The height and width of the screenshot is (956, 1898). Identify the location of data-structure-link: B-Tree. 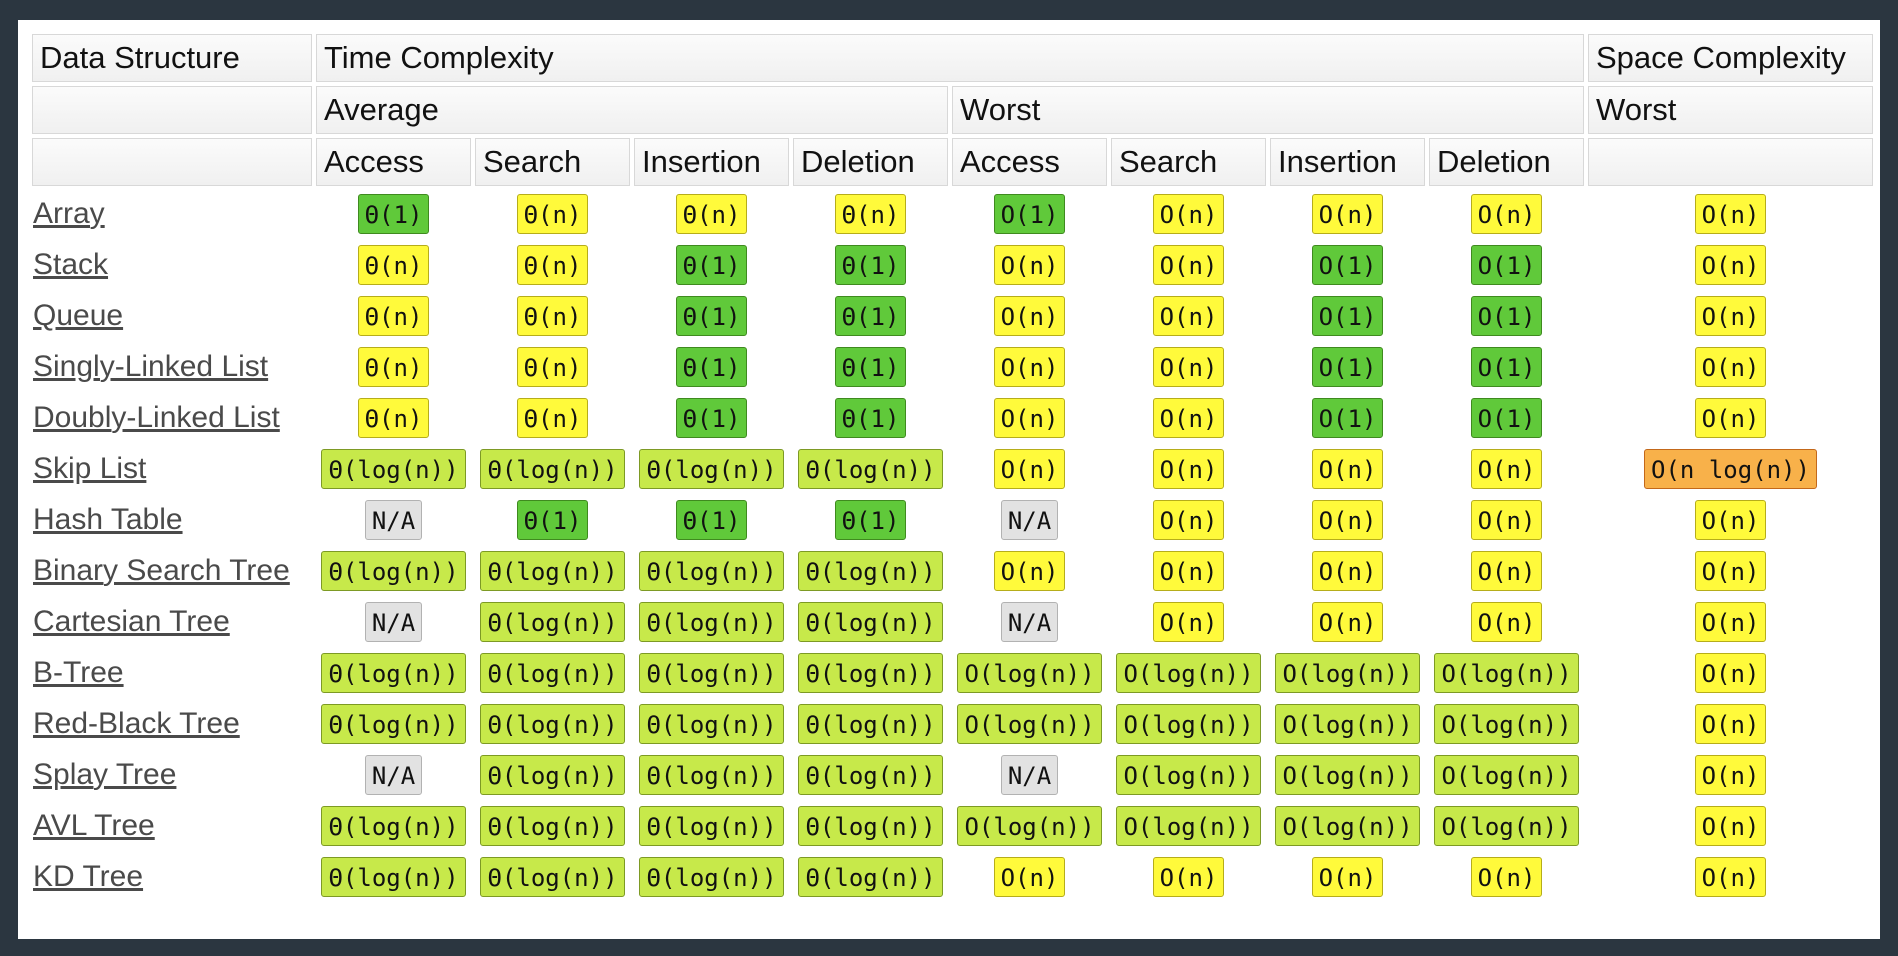
(78, 672).